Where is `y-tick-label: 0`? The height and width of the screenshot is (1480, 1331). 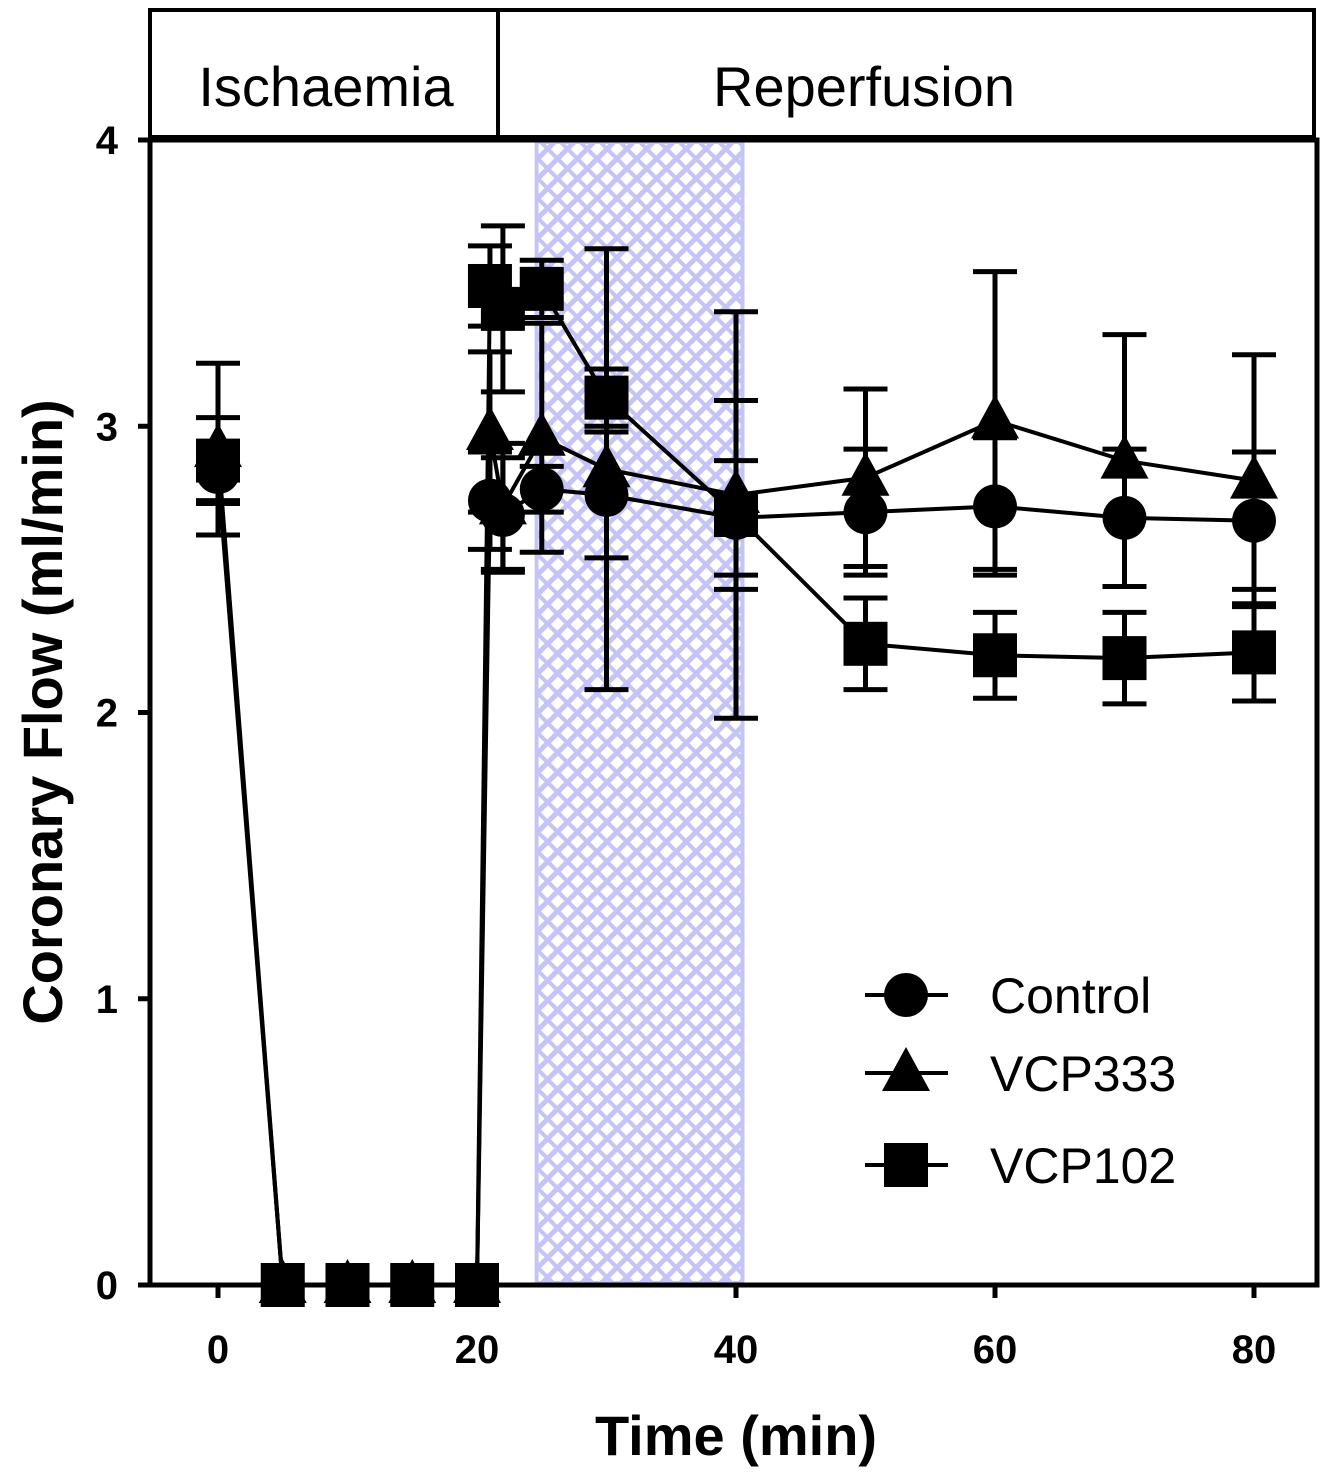
y-tick-label: 0 is located at coordinates (107, 1286).